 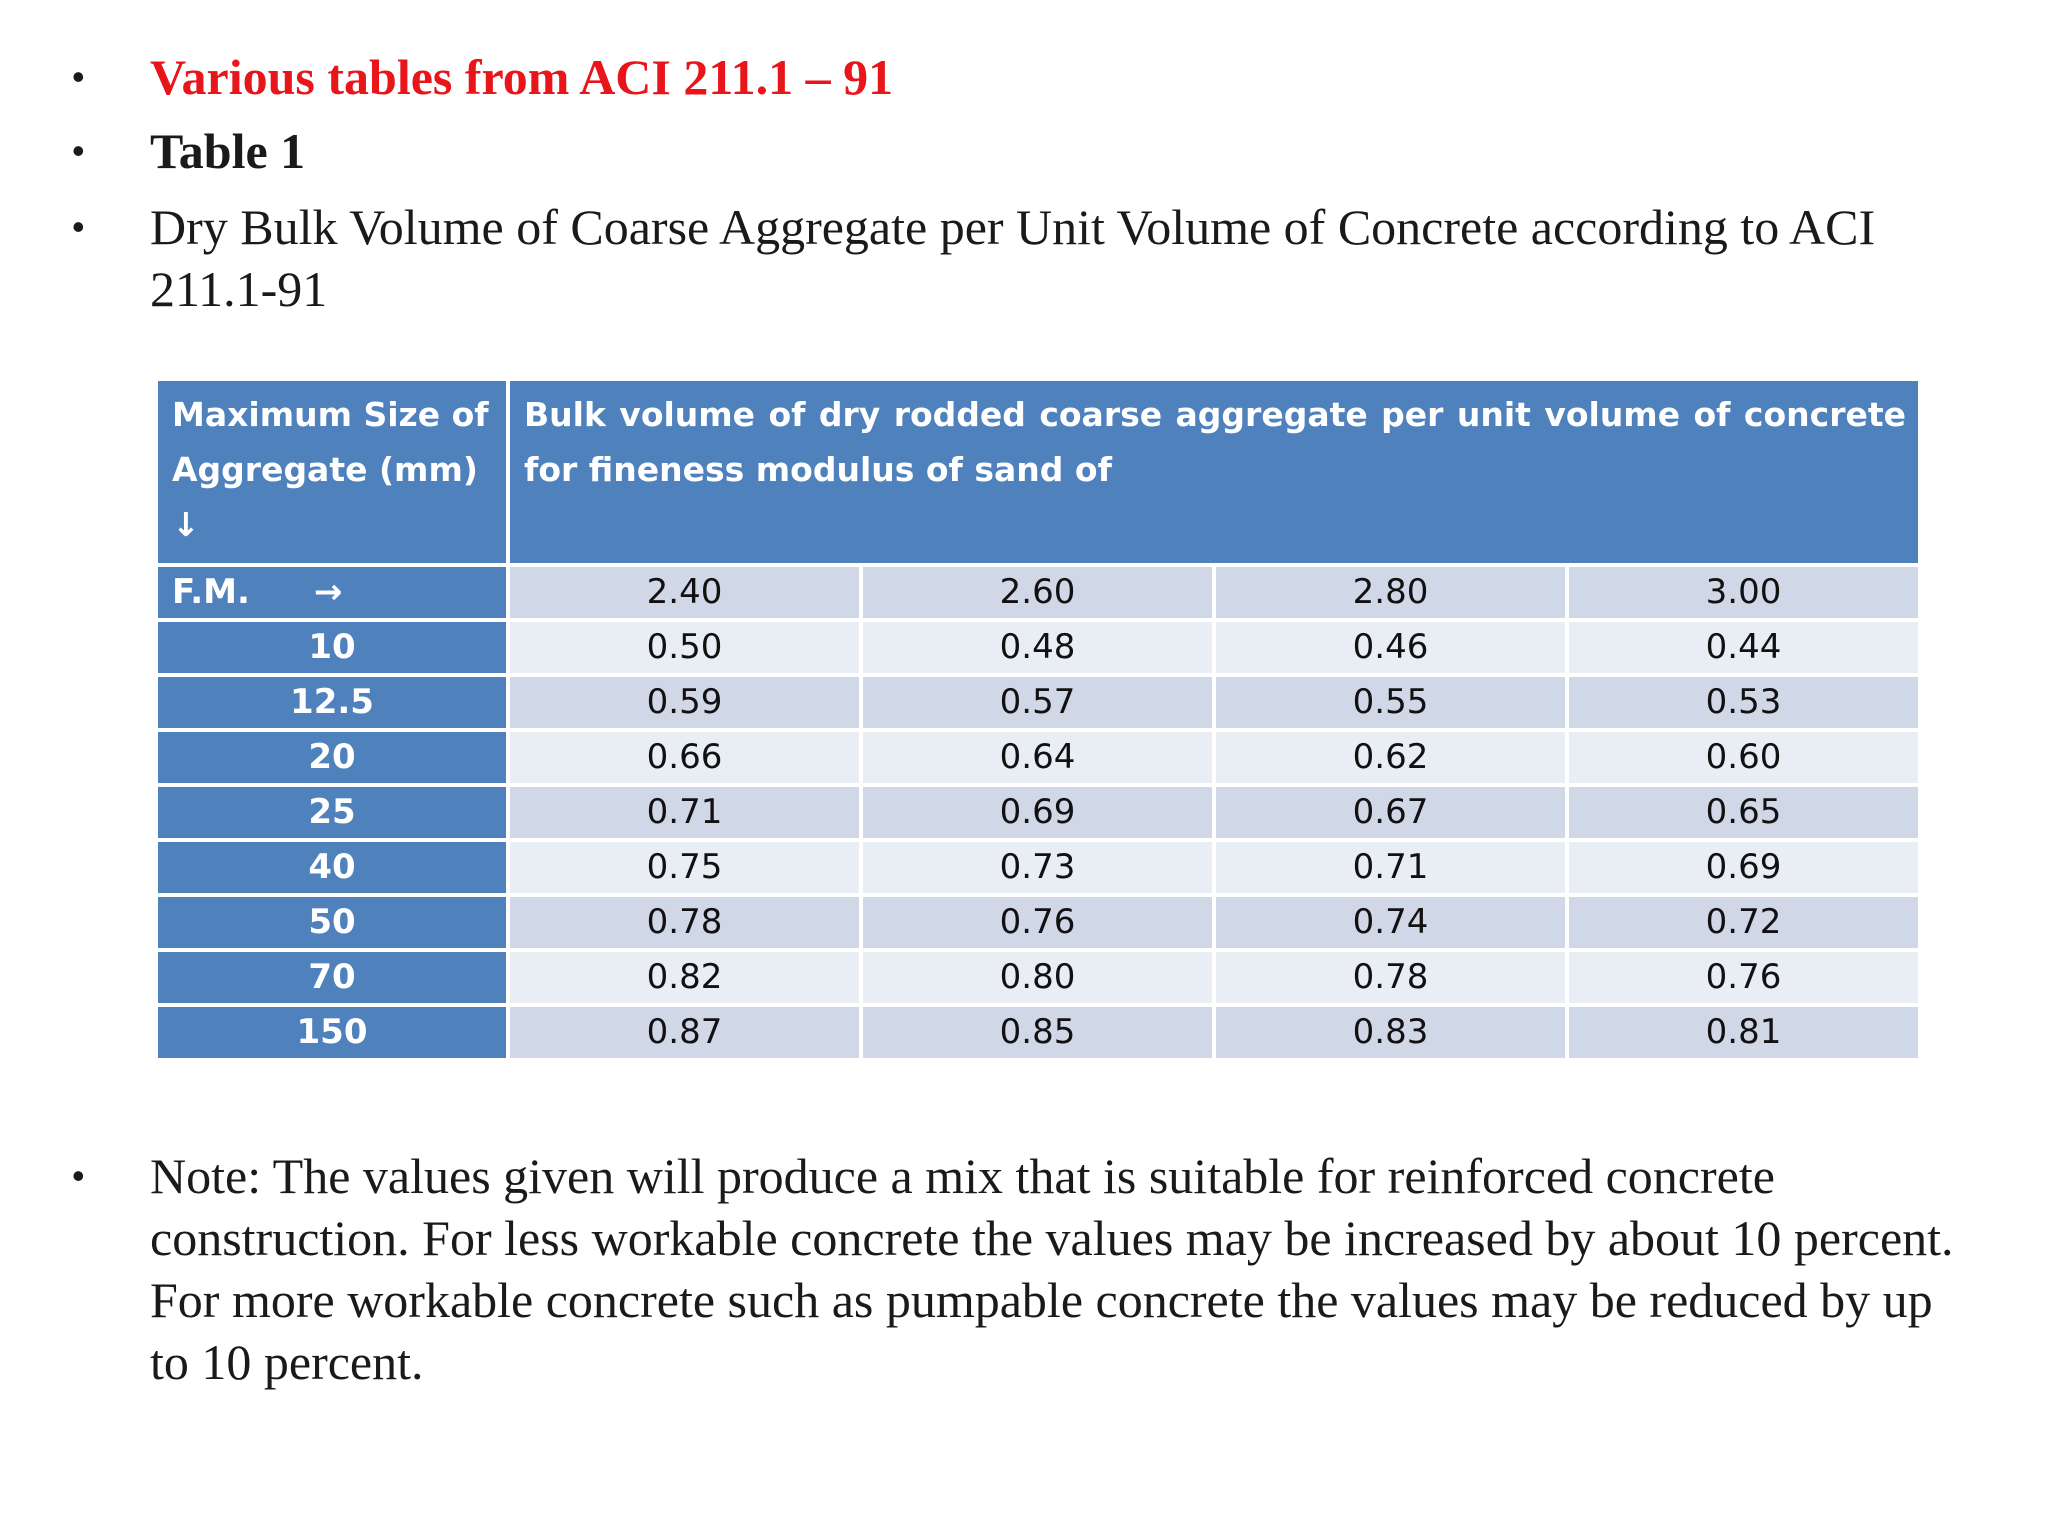 What do you see at coordinates (332, 702) in the screenshot?
I see `aggregate-size-cell: 12.5` at bounding box center [332, 702].